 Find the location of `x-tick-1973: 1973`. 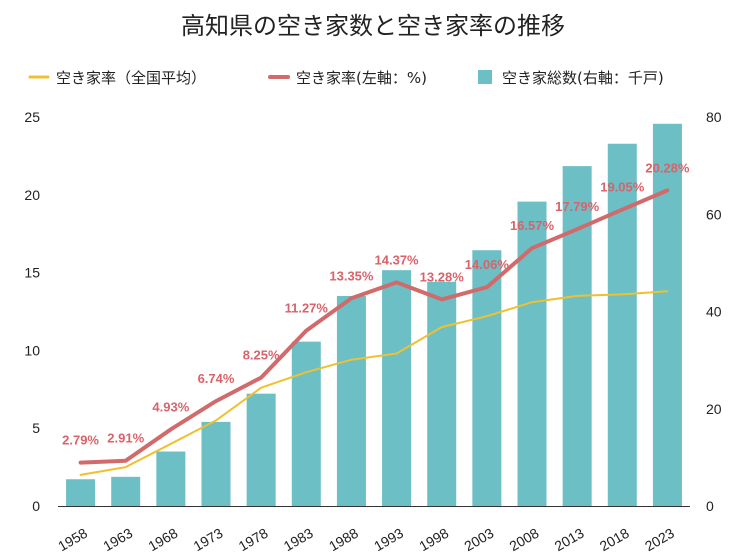

x-tick-1973: 1973 is located at coordinates (208, 540).